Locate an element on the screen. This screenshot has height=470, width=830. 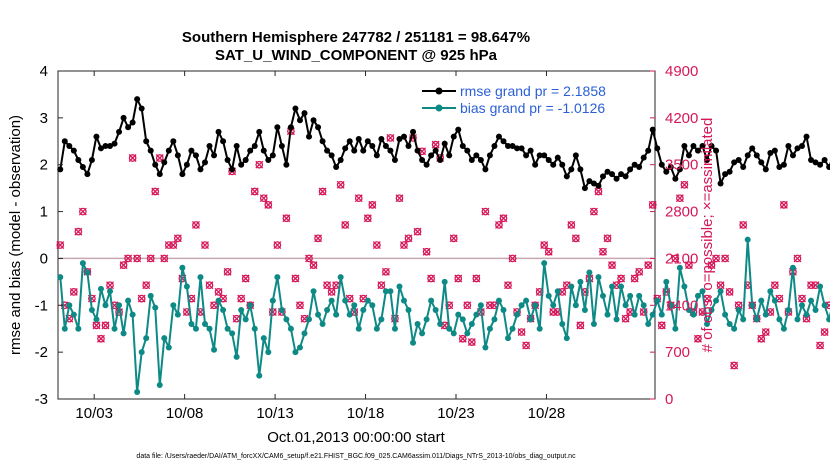
x-axis-label: Oct.01,2013 00:00:00 start is located at coordinates (356, 437).